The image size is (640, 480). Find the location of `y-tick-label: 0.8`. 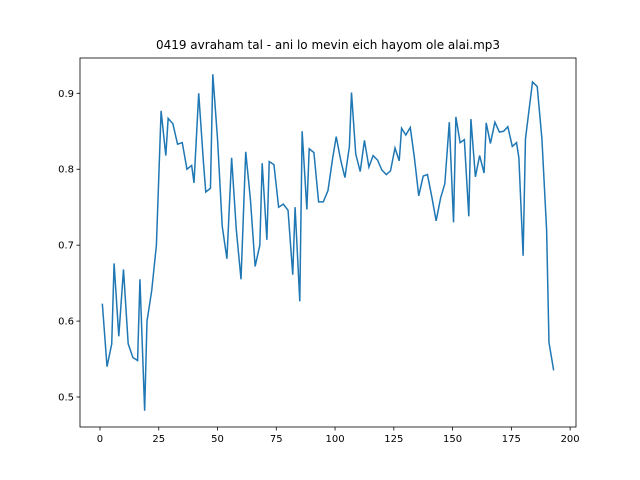

y-tick-label: 0.8 is located at coordinates (66, 170).